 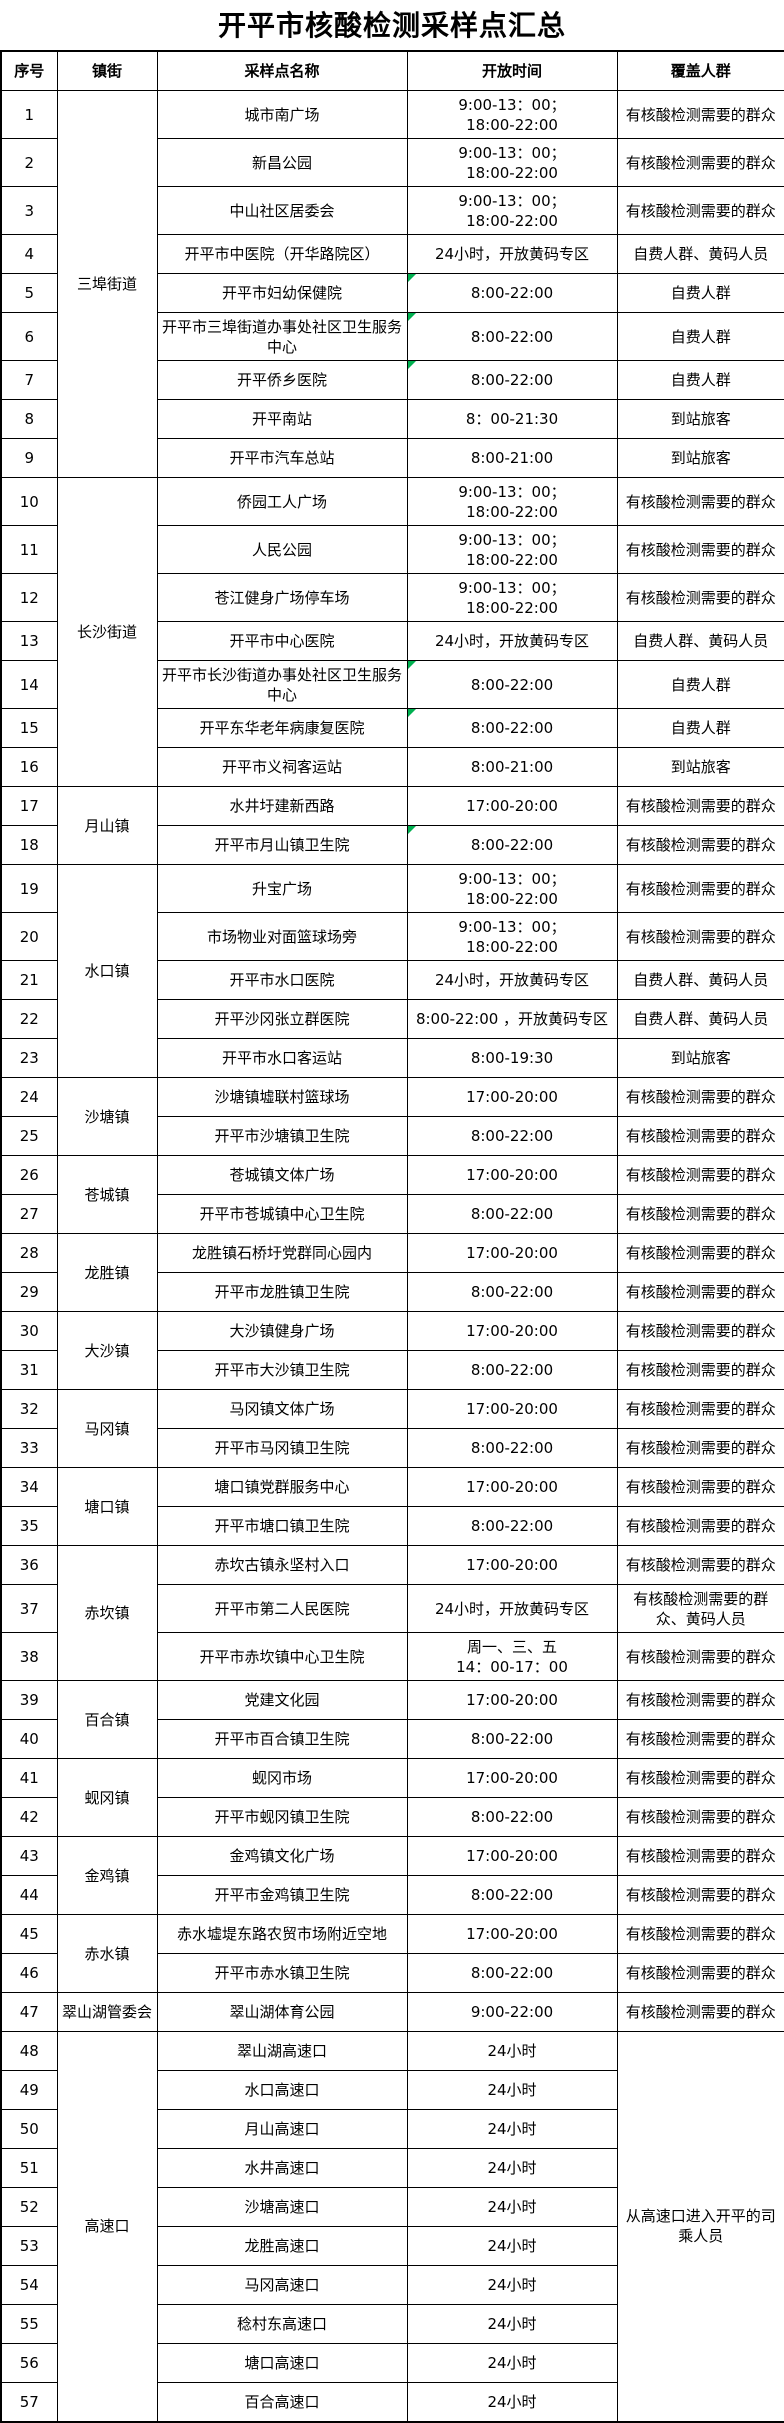 What do you see at coordinates (29, 419) in the screenshot?
I see `serial-cell: 8` at bounding box center [29, 419].